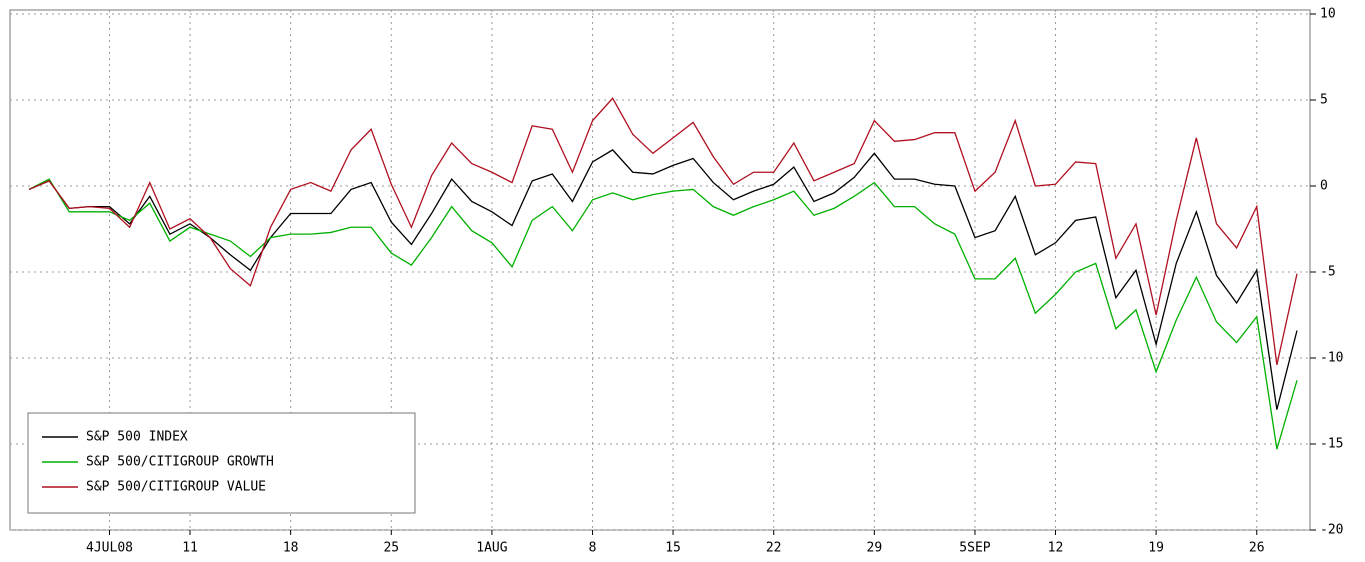  What do you see at coordinates (974, 548) in the screenshot?
I see `x-tick-label: 5SEP` at bounding box center [974, 548].